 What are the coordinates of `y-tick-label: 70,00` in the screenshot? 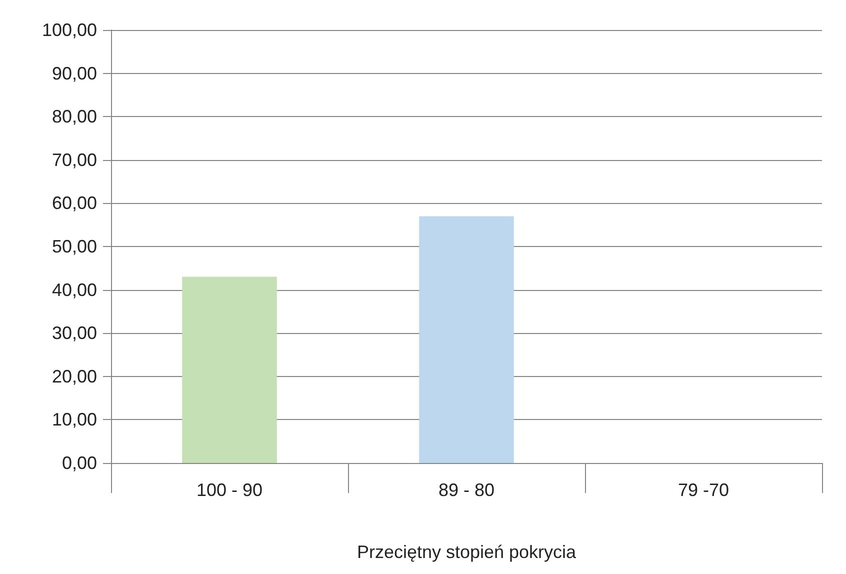 It's located at (74, 160).